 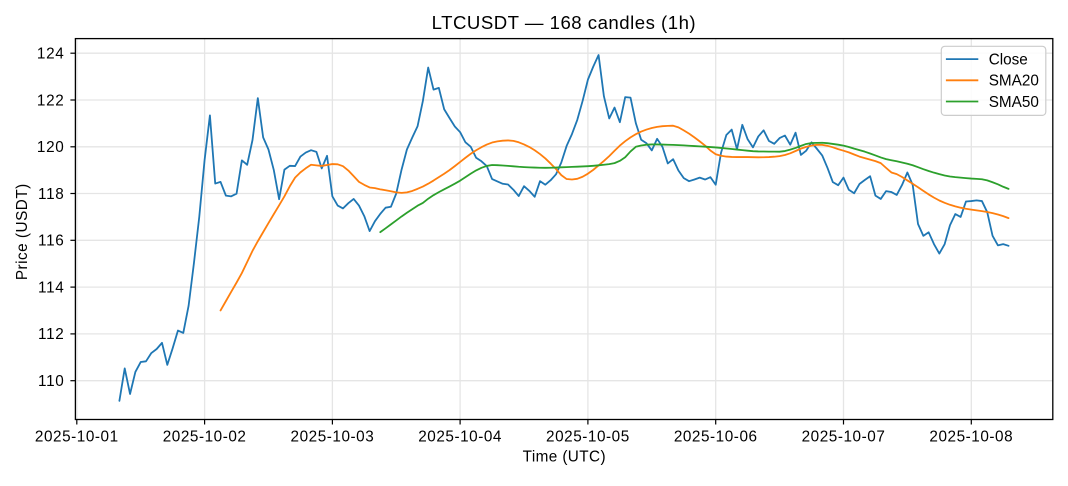 What do you see at coordinates (51, 381) in the screenshot?
I see `svg-text: 110` at bounding box center [51, 381].